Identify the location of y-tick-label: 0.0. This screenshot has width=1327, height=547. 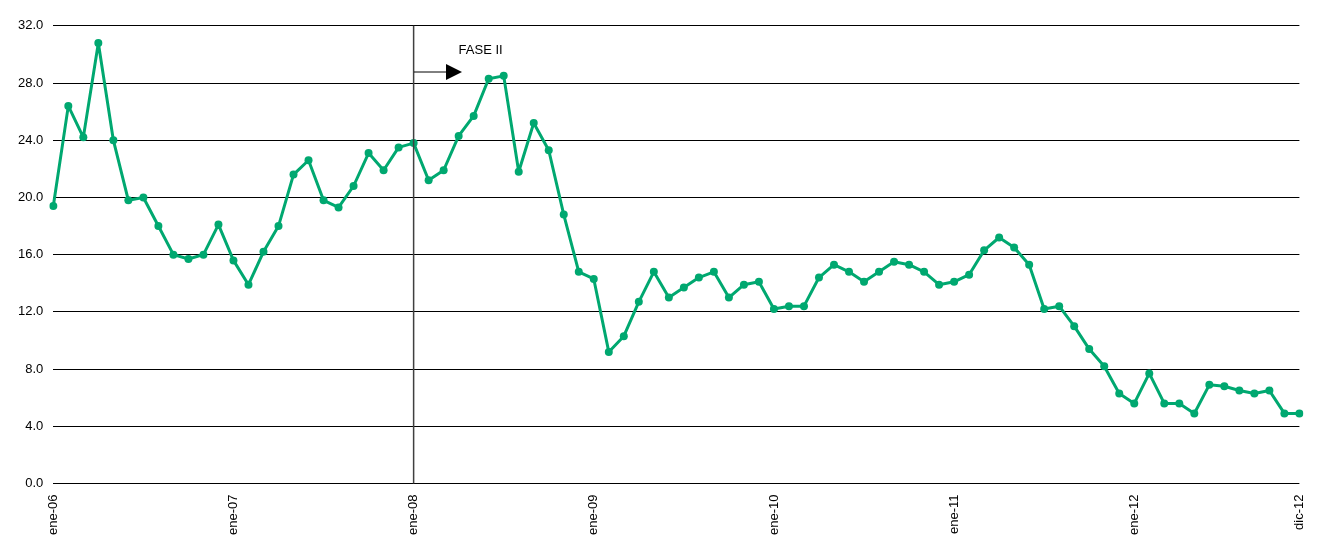
(34, 483).